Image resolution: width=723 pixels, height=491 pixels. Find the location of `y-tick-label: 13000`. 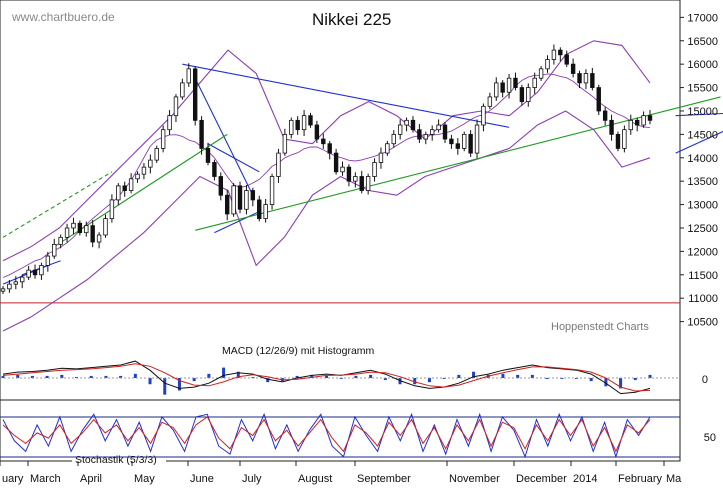

y-tick-label: 13000 is located at coordinates (702, 206).